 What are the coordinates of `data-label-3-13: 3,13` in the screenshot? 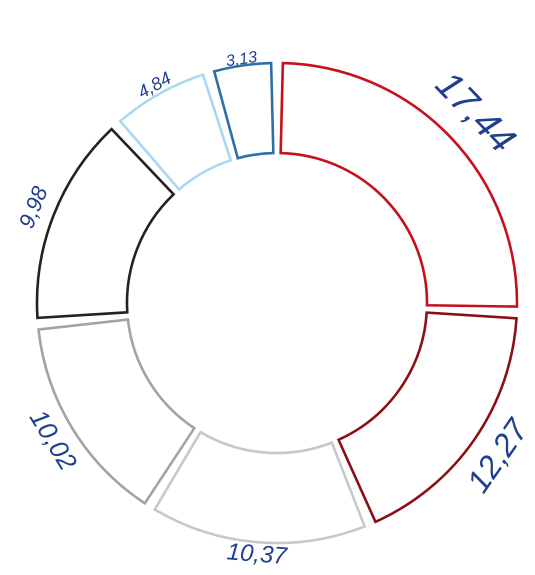 It's located at (241, 59).